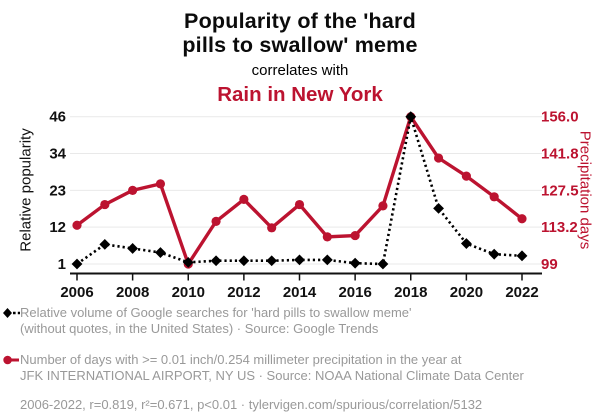  What do you see at coordinates (57, 227) in the screenshot?
I see `left-axis-tick-label: 12` at bounding box center [57, 227].